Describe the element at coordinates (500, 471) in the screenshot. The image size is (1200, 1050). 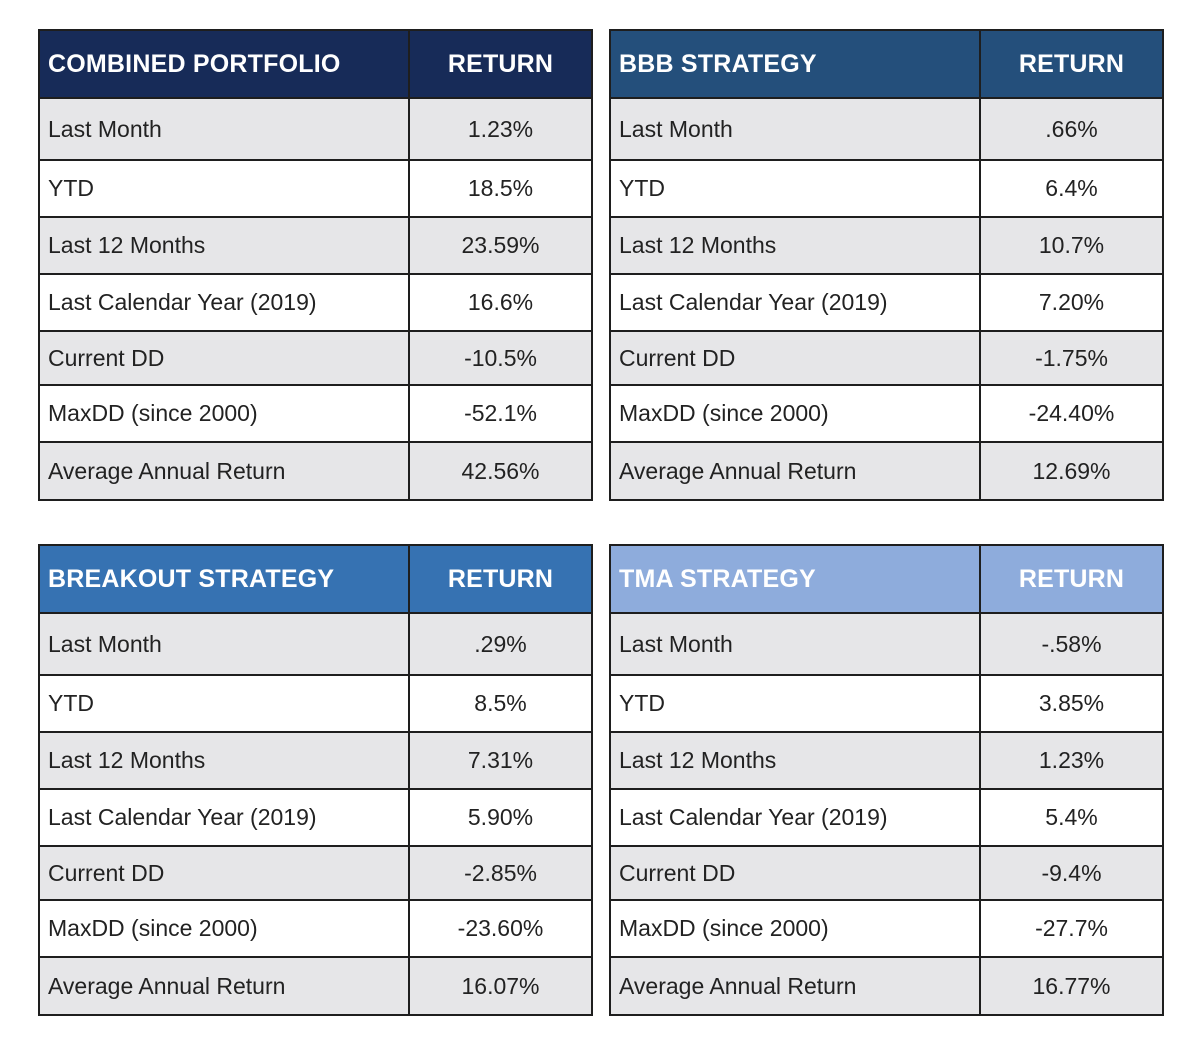
I see `row-value: 42.56%` at that location.